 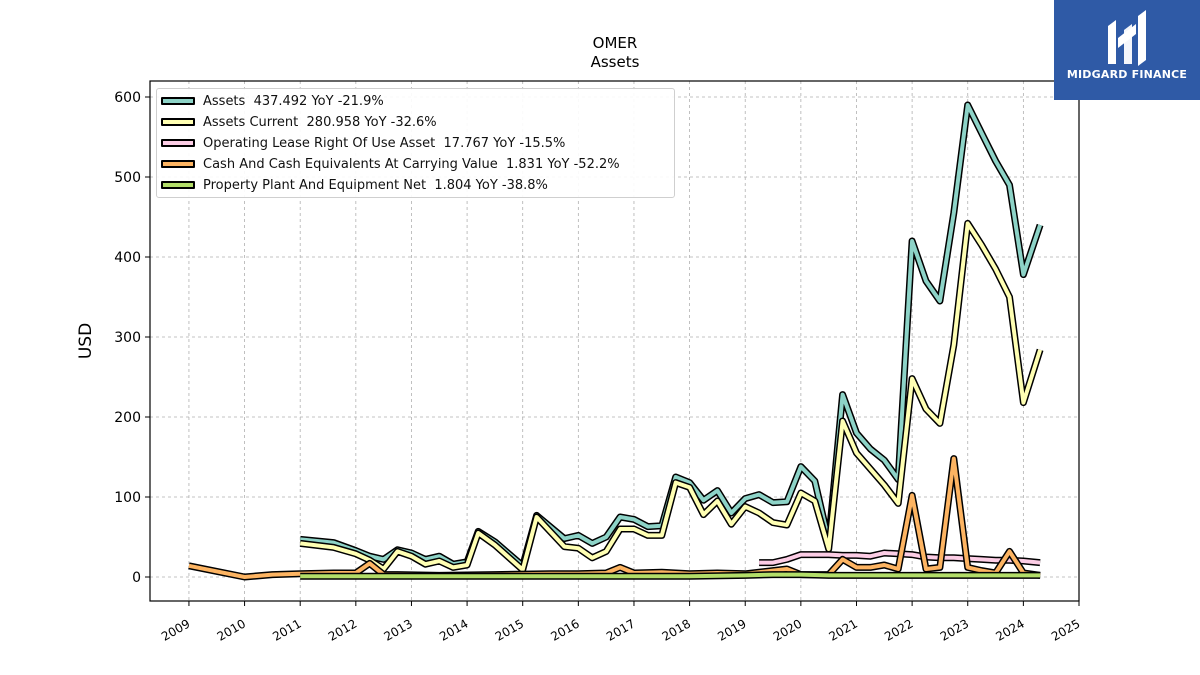 I want to click on legend-swatch-assets, so click(x=178, y=101).